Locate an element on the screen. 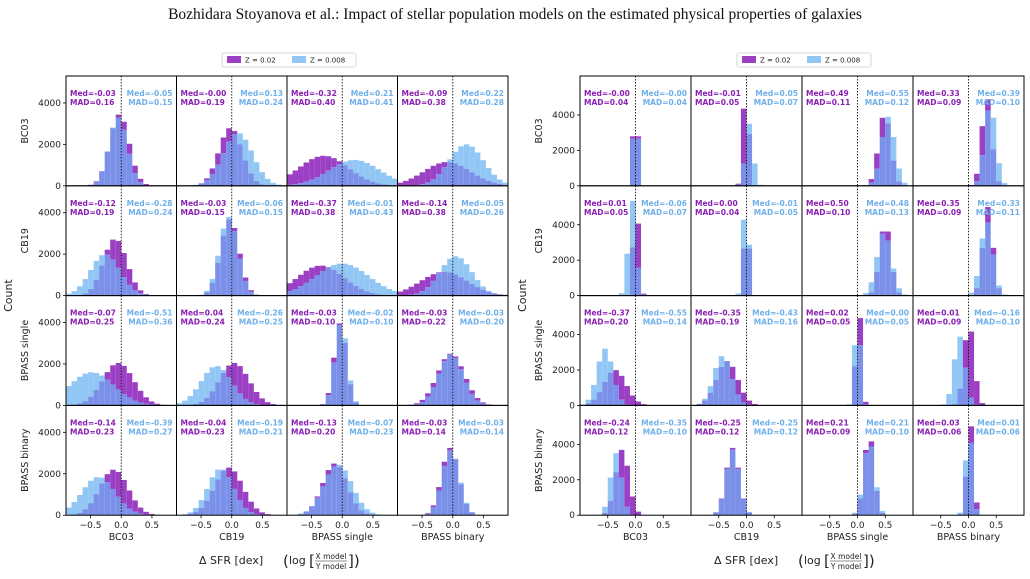  stat-med-z2: Med=-0.06 is located at coordinates (664, 203).